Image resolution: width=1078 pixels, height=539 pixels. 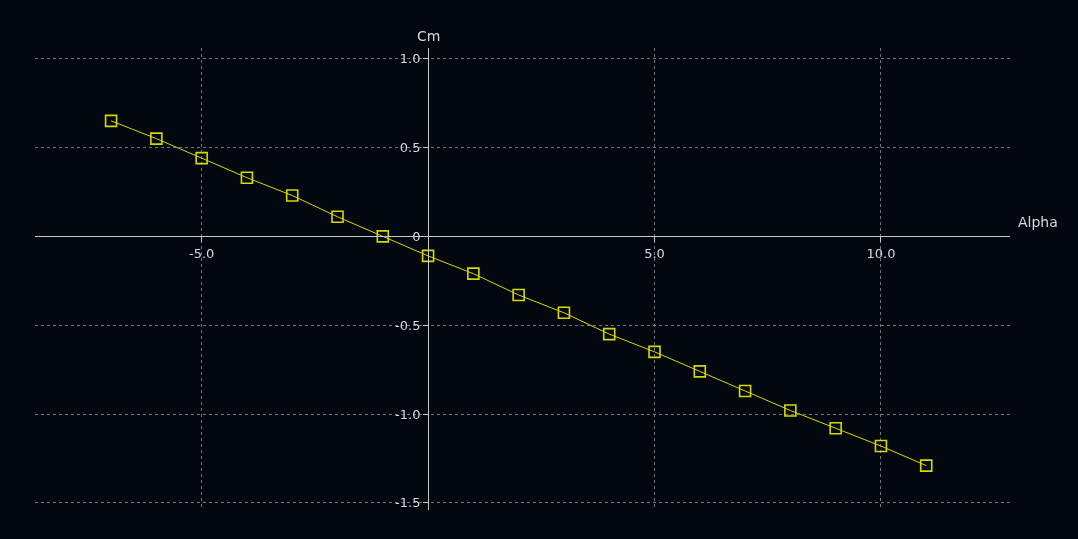 What do you see at coordinates (410, 59) in the screenshot?
I see `y-tick-label: 1.0` at bounding box center [410, 59].